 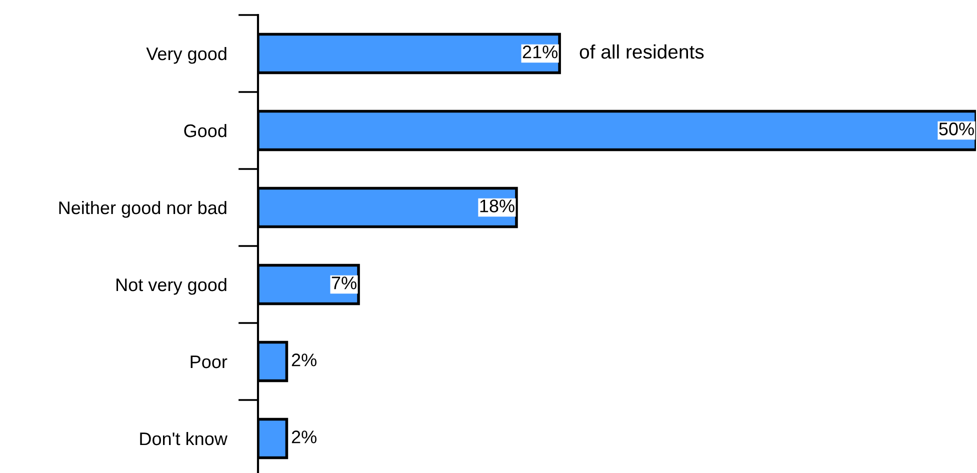 I want to click on data-label: 18%, so click(x=497, y=206).